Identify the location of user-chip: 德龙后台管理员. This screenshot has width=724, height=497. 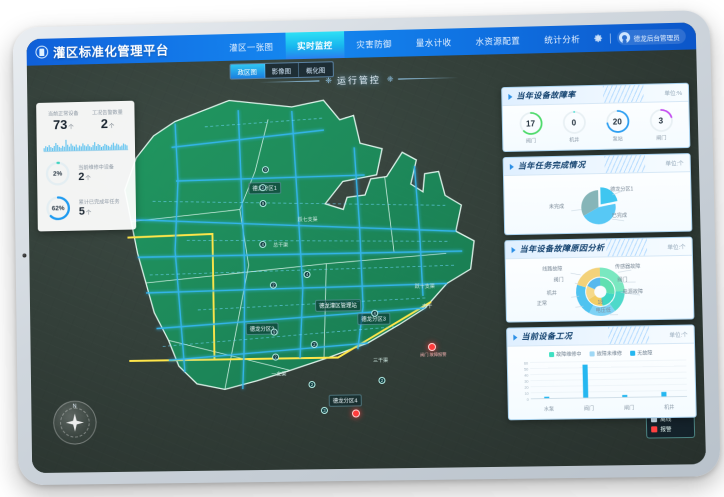
(651, 37).